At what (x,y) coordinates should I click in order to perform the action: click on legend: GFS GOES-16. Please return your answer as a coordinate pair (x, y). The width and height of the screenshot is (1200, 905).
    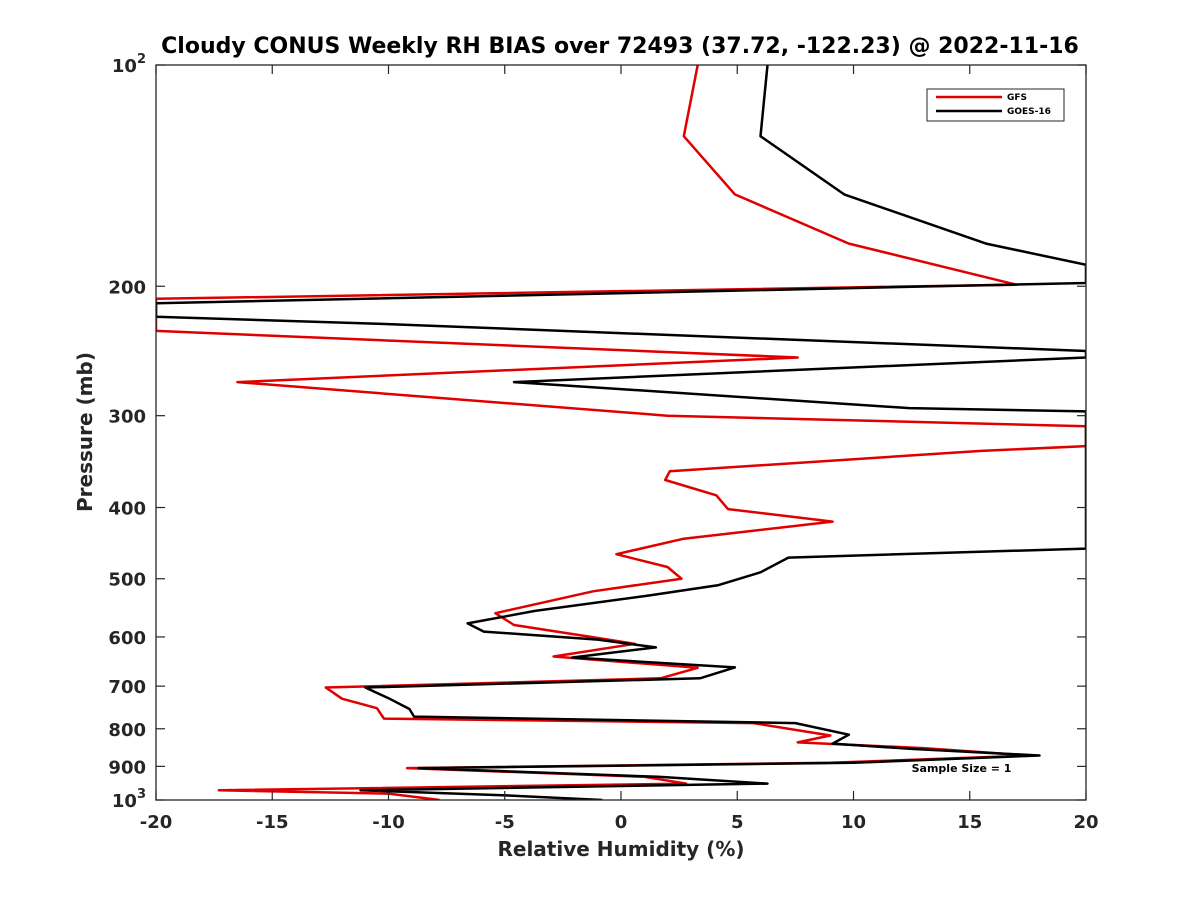
    Looking at the image, I should click on (995, 105).